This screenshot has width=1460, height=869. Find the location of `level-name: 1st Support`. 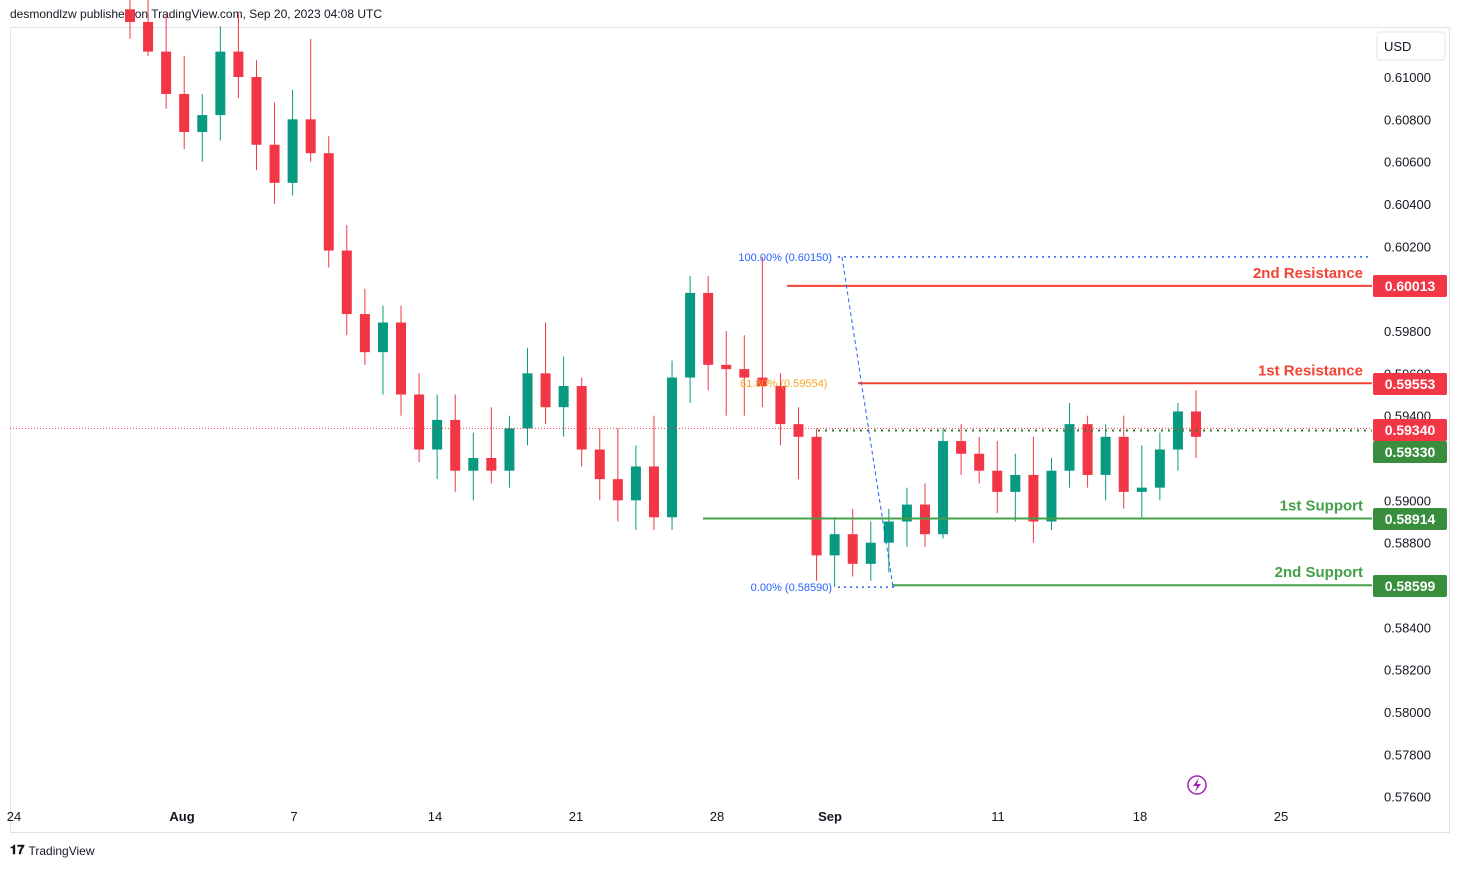

level-name: 1st Support is located at coordinates (1321, 506).